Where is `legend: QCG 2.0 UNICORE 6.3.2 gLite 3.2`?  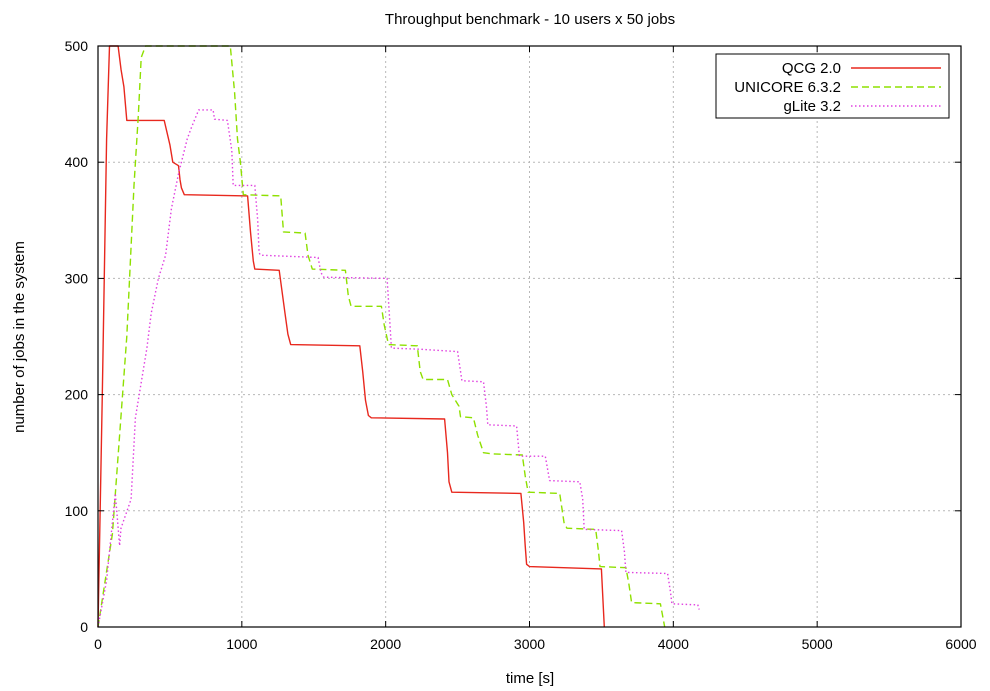
legend: QCG 2.0 UNICORE 6.3.2 gLite 3.2 is located at coordinates (832, 86).